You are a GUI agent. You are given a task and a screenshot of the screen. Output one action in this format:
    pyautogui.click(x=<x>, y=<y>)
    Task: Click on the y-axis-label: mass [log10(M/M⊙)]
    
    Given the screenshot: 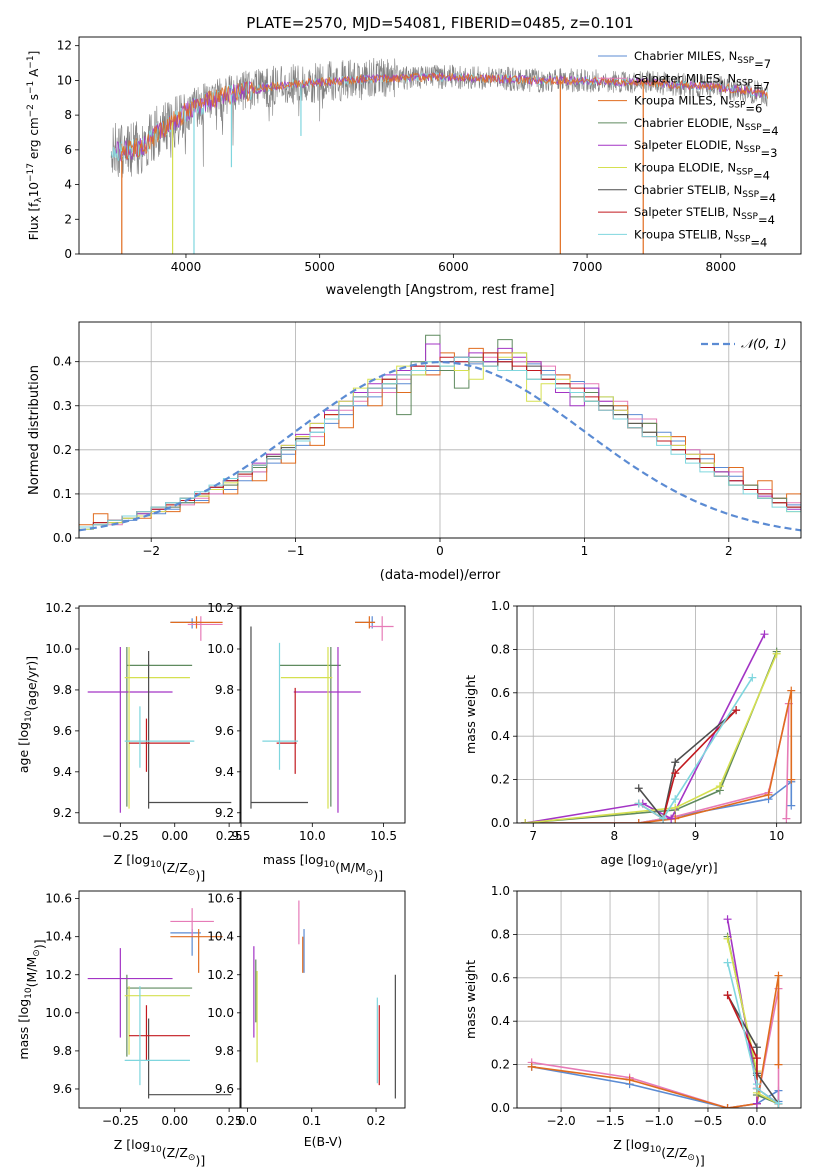 What is the action you would take?
    pyautogui.click(x=31, y=999)
    